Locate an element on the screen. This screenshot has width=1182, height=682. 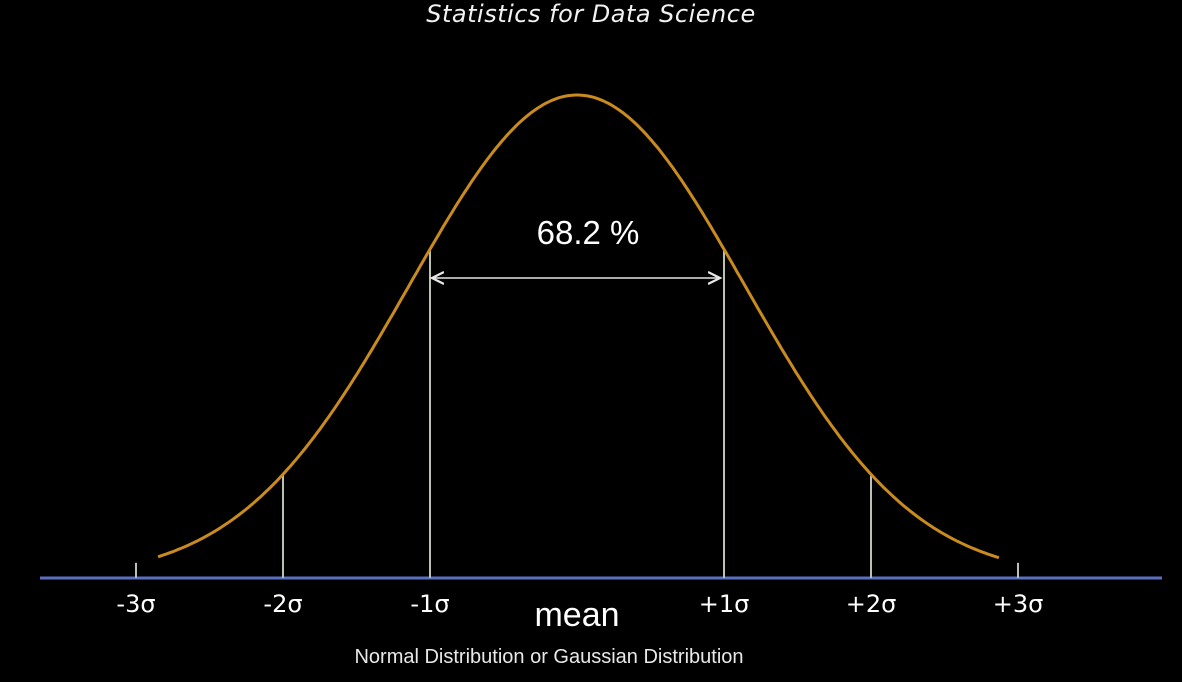
sigma-tick-label: -1σ is located at coordinates (430, 604).